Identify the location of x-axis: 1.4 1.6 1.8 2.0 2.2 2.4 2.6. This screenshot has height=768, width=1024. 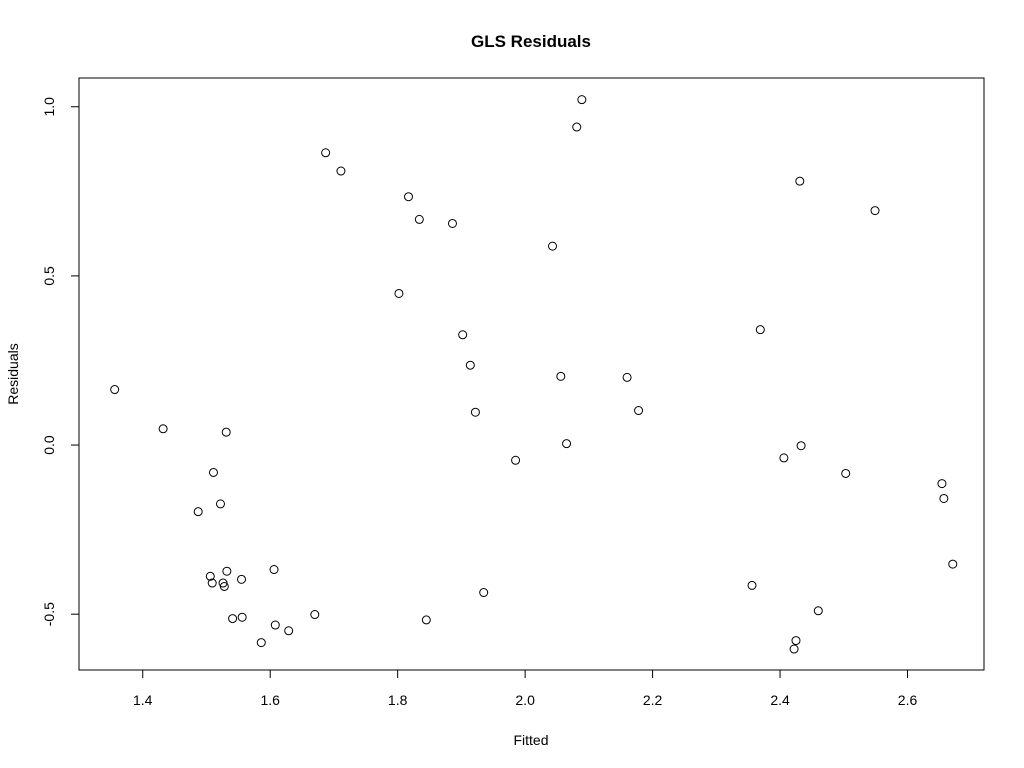
(525, 688).